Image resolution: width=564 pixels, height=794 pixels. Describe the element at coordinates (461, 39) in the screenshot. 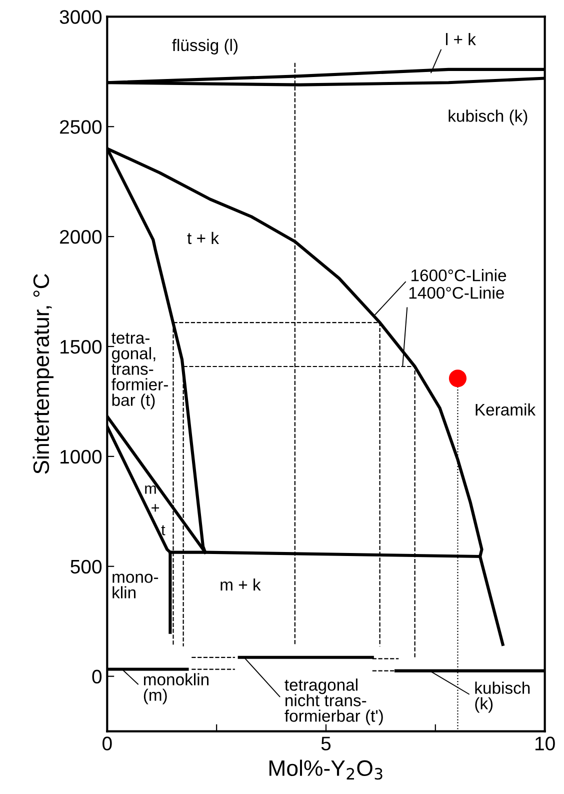

I see `annotation: l + k` at that location.